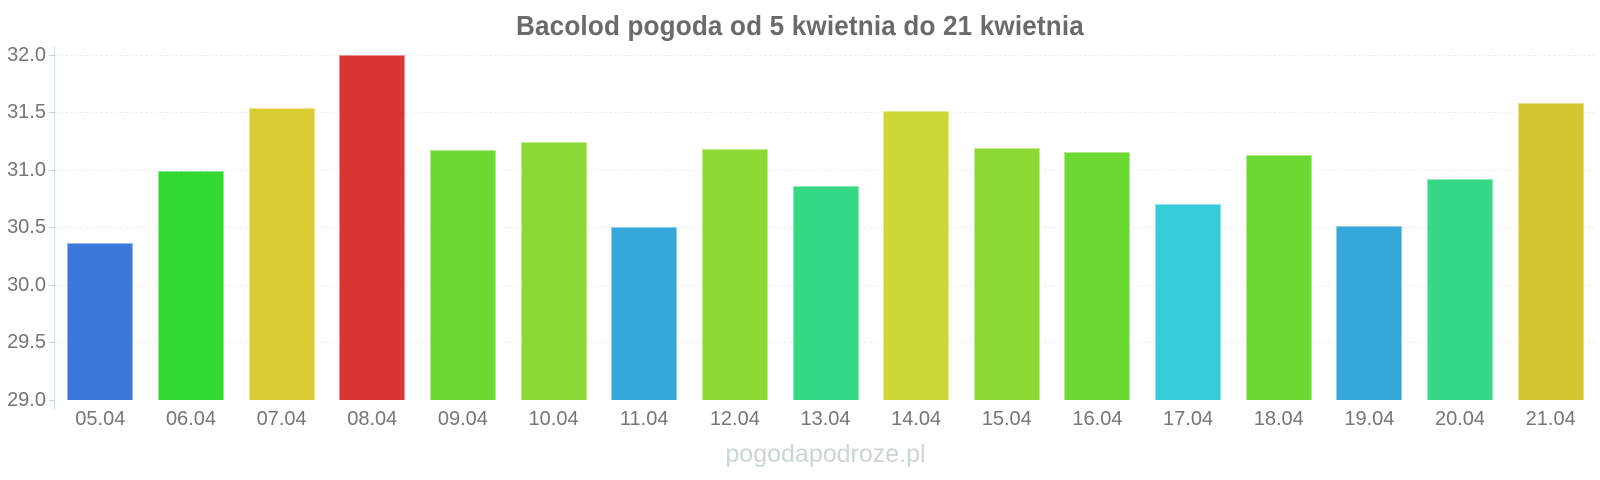 This screenshot has width=1600, height=480. Describe the element at coordinates (26, 169) in the screenshot. I see `y-tick-label: 31.0` at that location.